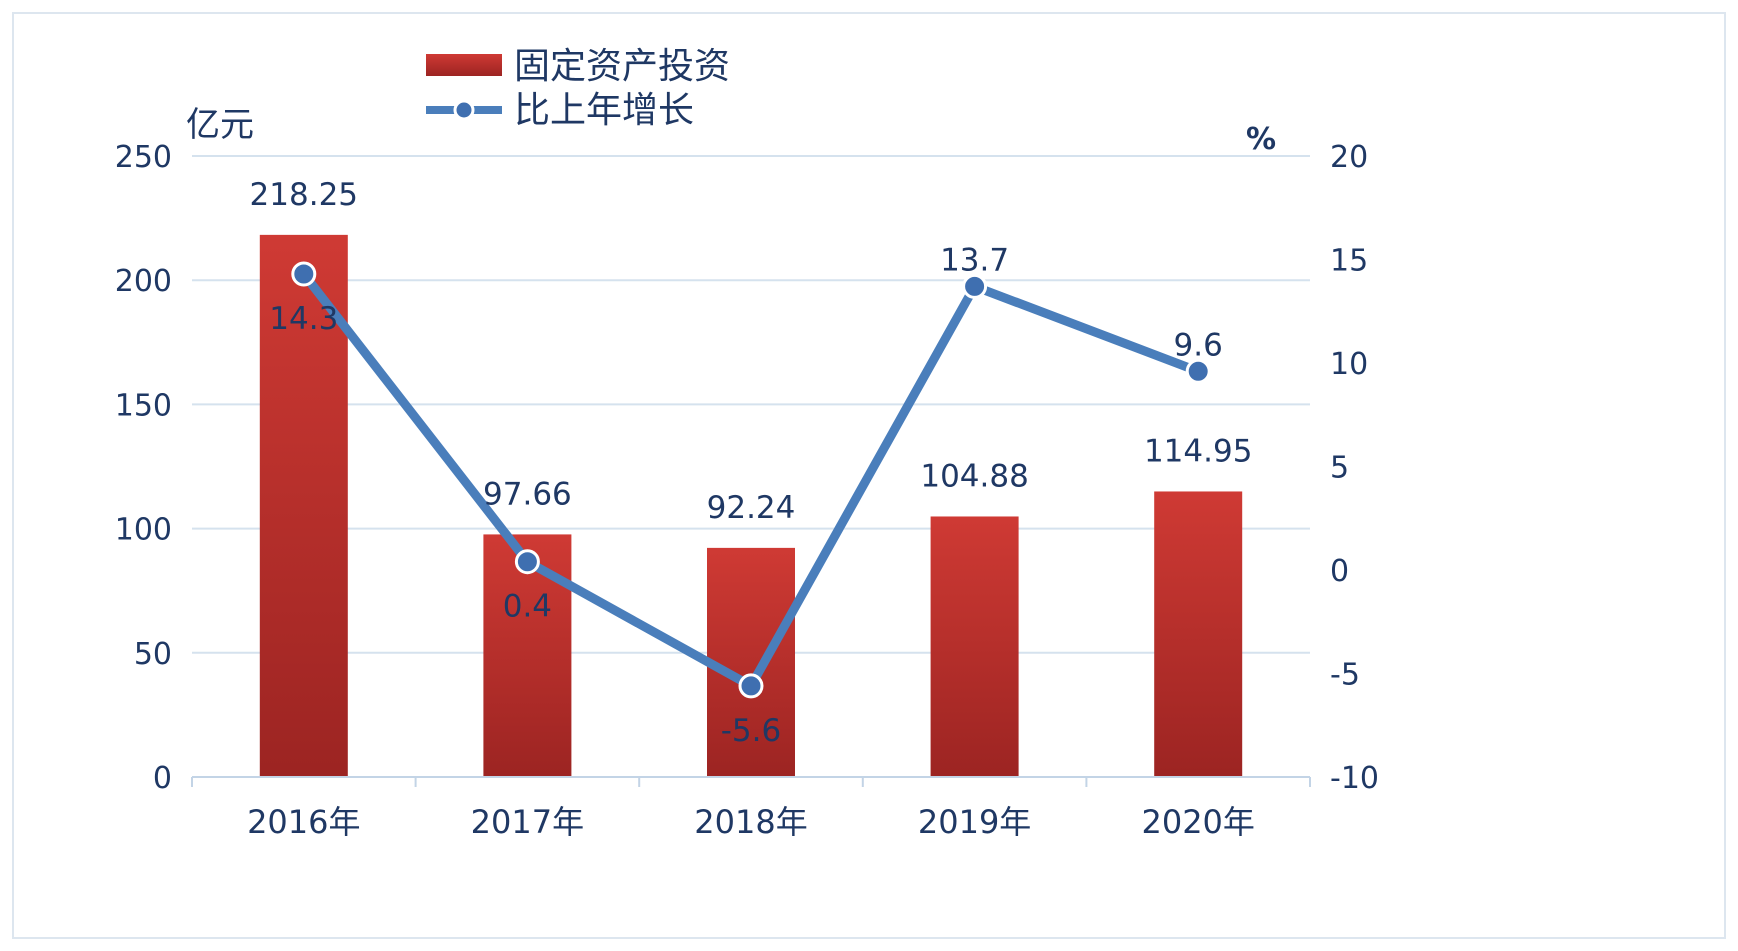 This screenshot has width=1738, height=951. I want to click on y2-tick-label: 15, so click(1349, 261).